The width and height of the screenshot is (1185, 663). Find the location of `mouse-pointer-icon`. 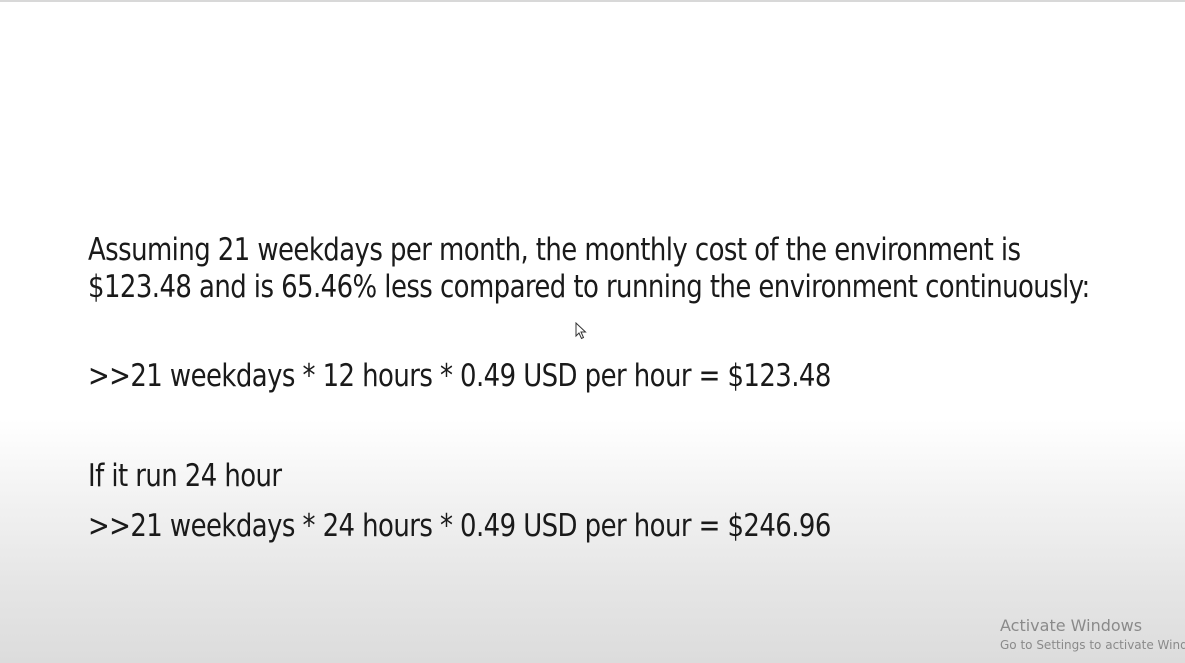

mouse-pointer-icon is located at coordinates (581, 331).